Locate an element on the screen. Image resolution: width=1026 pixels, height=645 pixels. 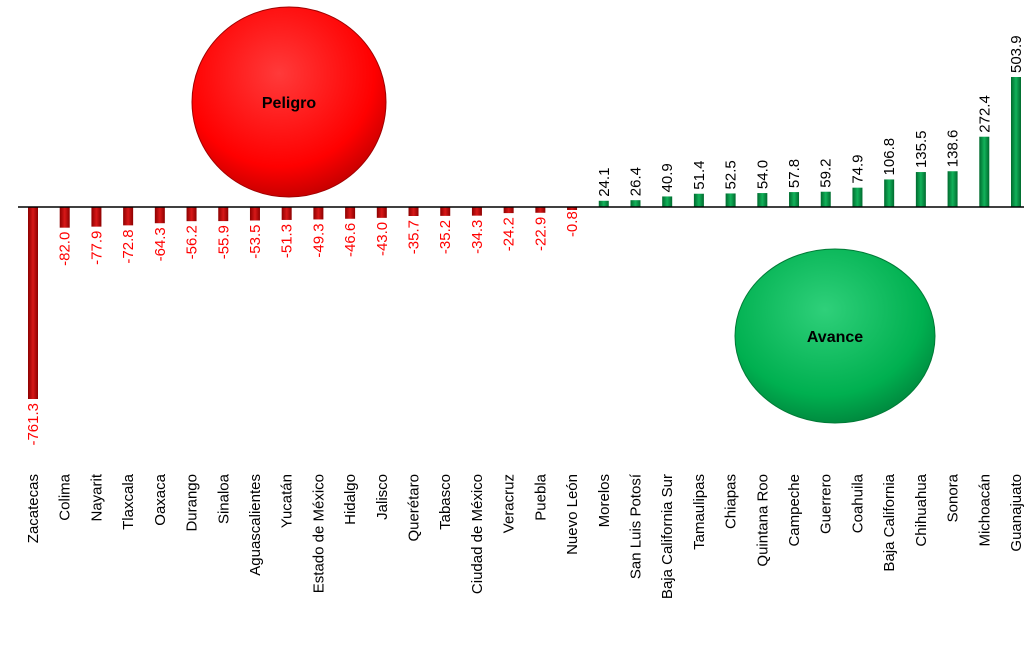
bar-nuevo-león is located at coordinates (572, 208).